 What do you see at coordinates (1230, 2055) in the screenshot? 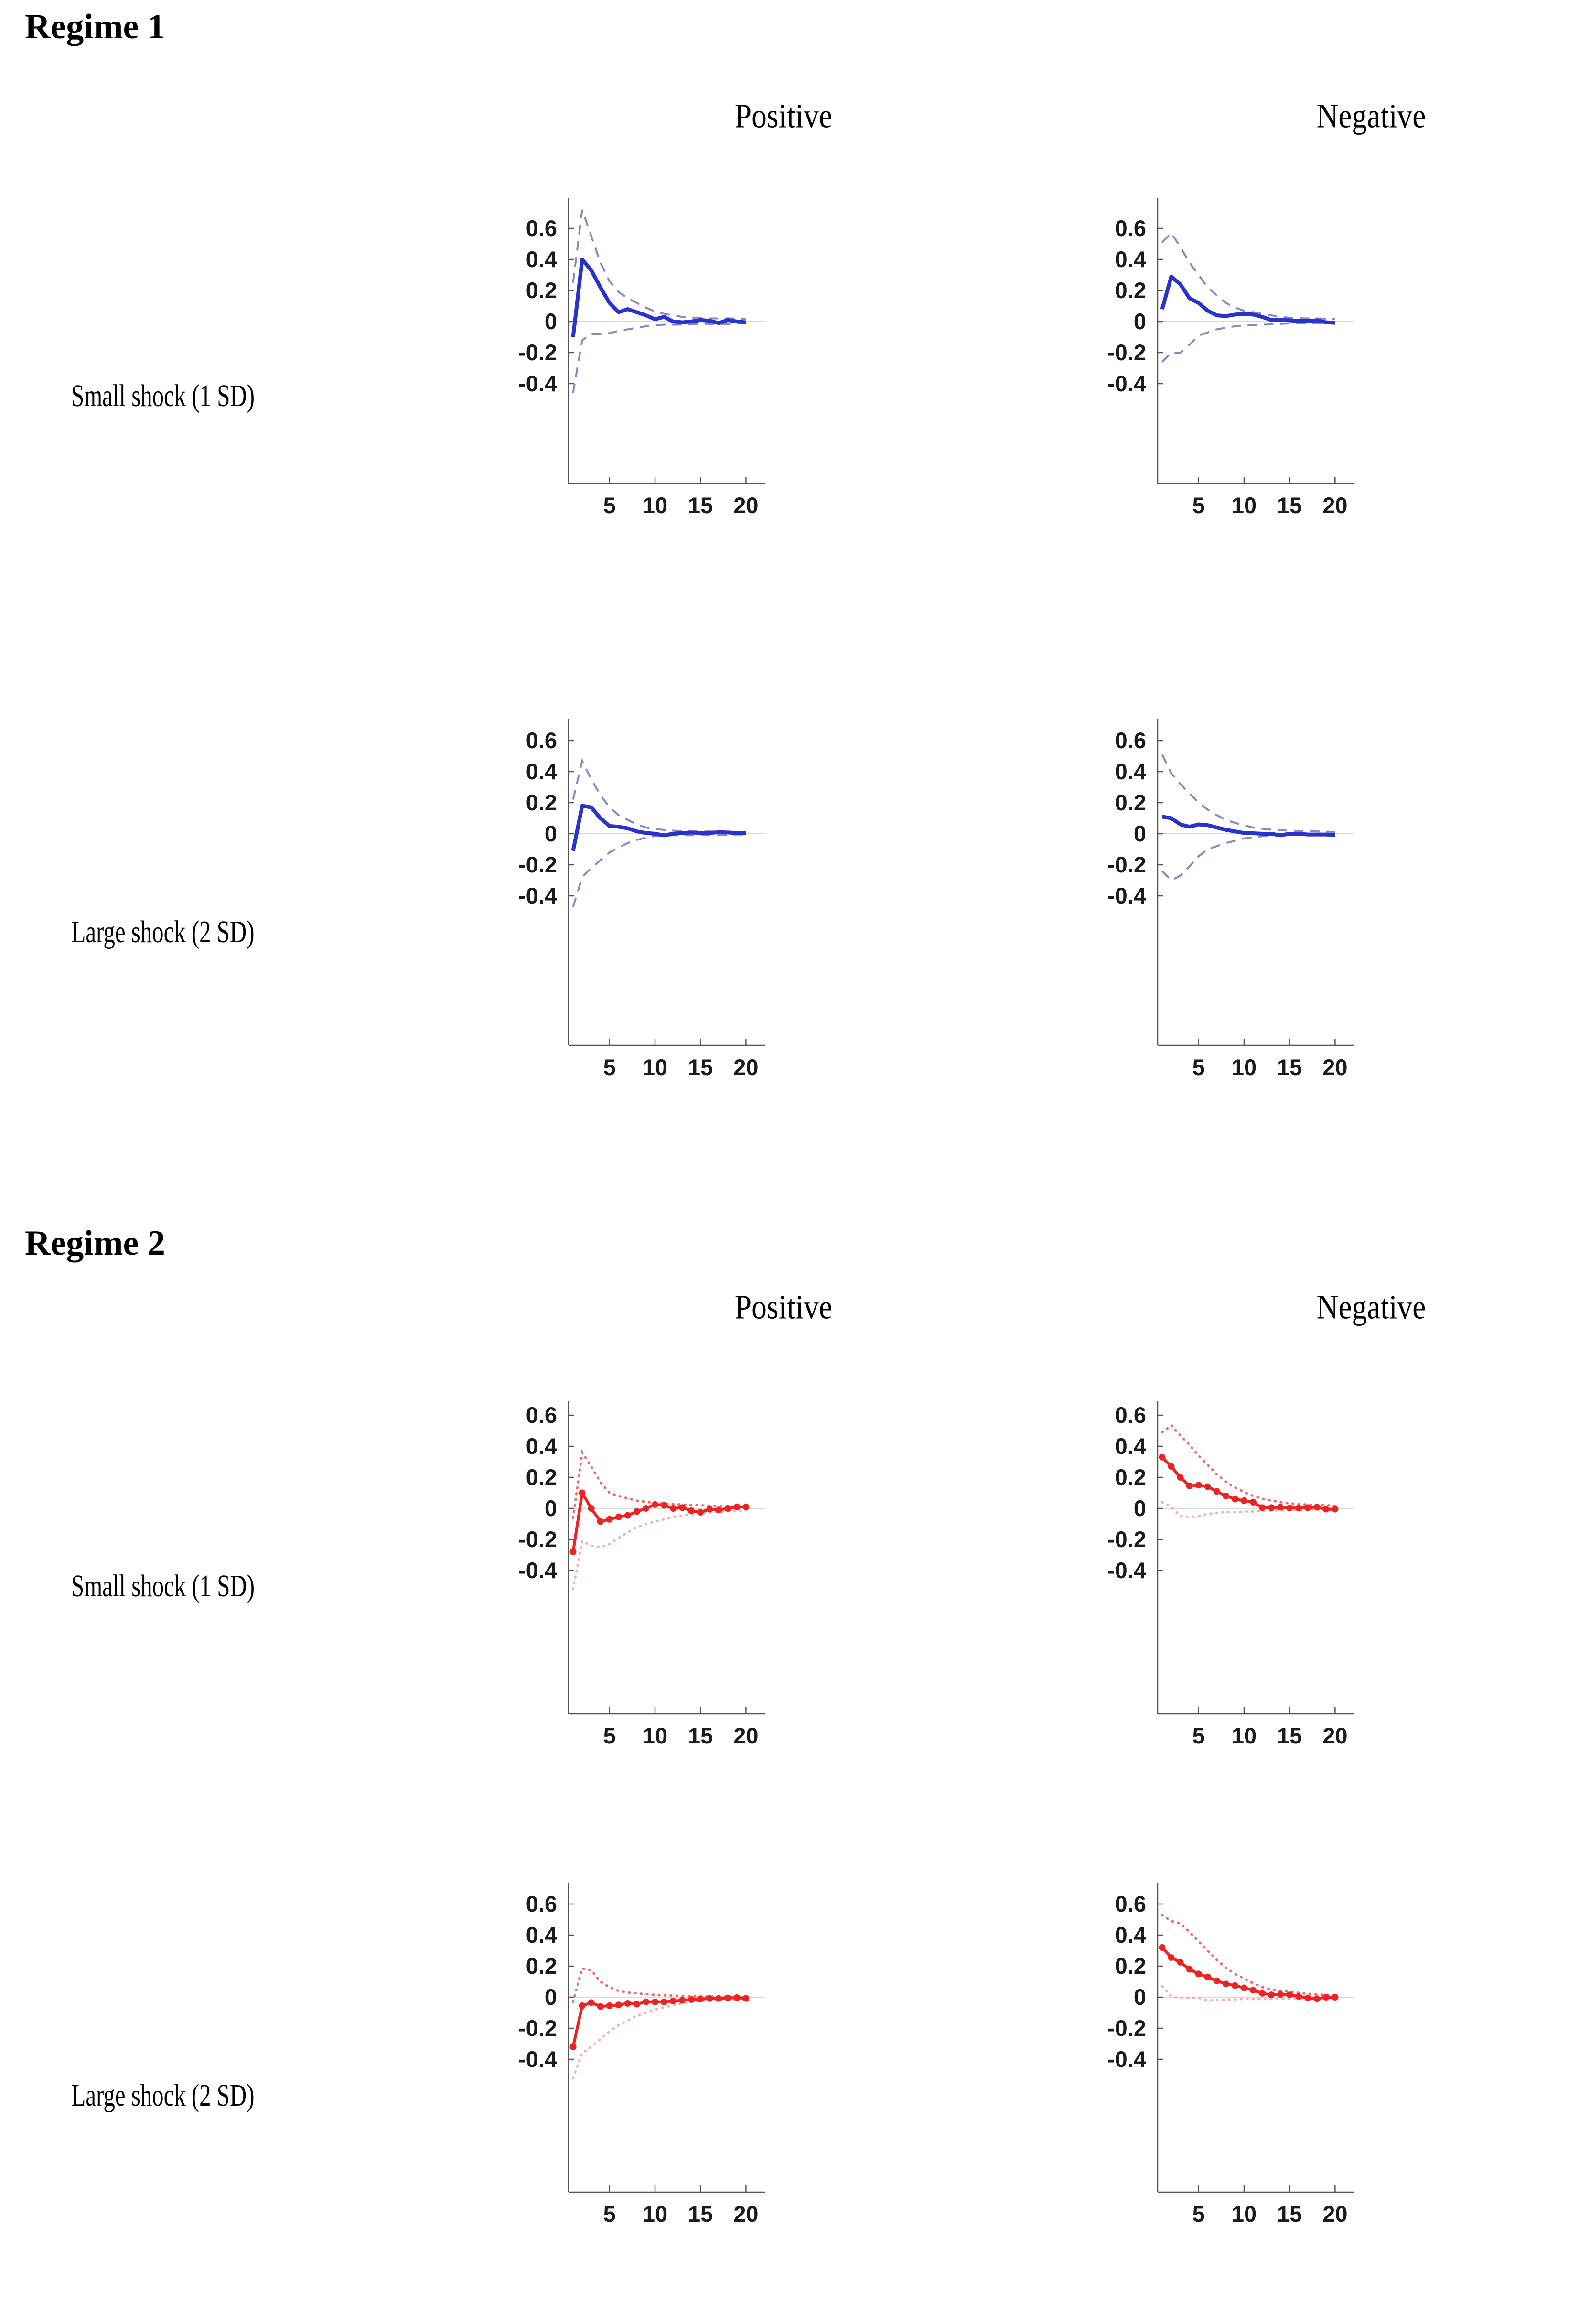
I see `chart-regime2-negative-large: 0.6 0.4 0.2 0 -0.2 -0.4 5 10 15 20` at bounding box center [1230, 2055].